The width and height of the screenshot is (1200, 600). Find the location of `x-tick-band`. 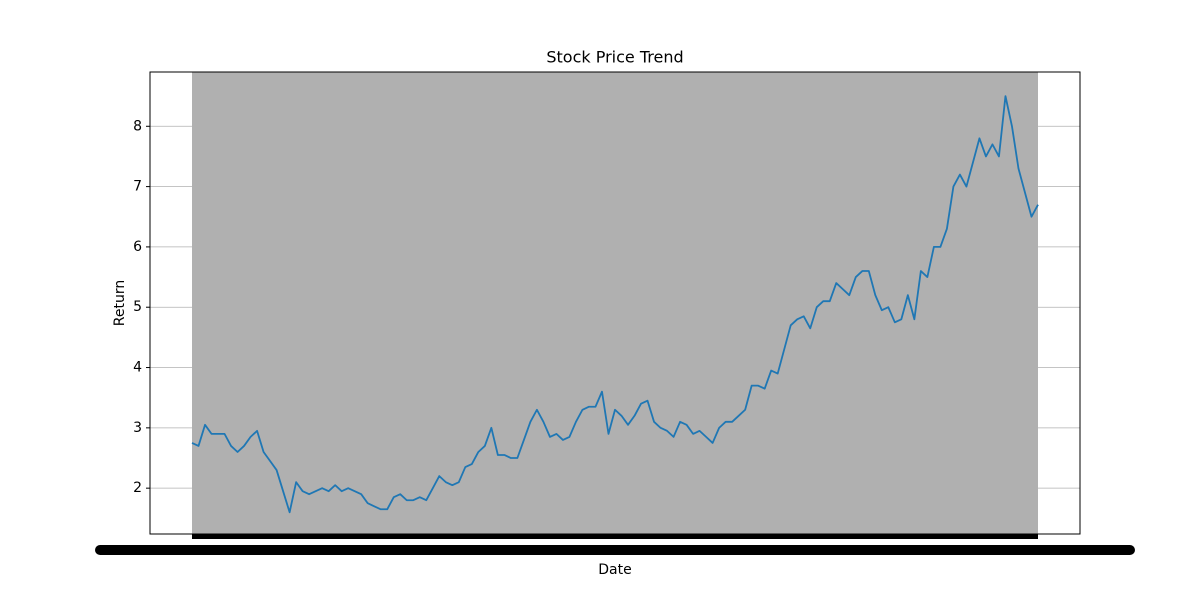

x-tick-band is located at coordinates (615, 536).